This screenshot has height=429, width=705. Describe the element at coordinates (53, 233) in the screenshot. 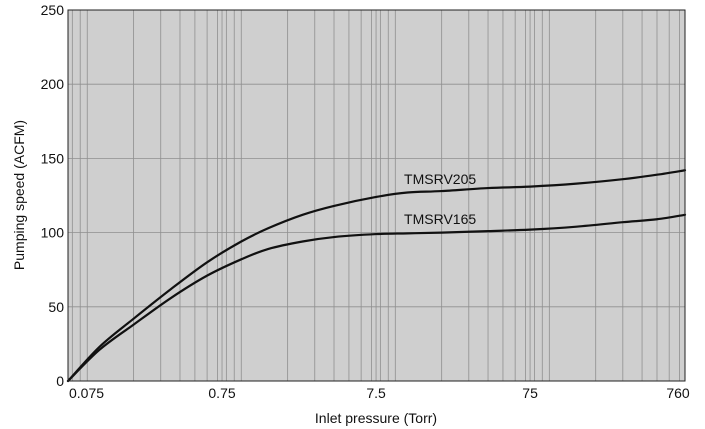

I see `y-tick-label: 100` at that location.